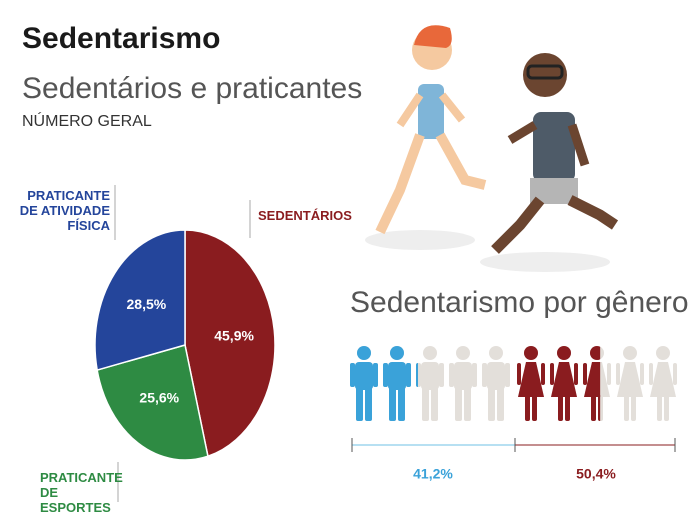 The height and width of the screenshot is (520, 690). What do you see at coordinates (519, 302) in the screenshot?
I see `pictogram-title: Sedentarismo por gênero` at bounding box center [519, 302].